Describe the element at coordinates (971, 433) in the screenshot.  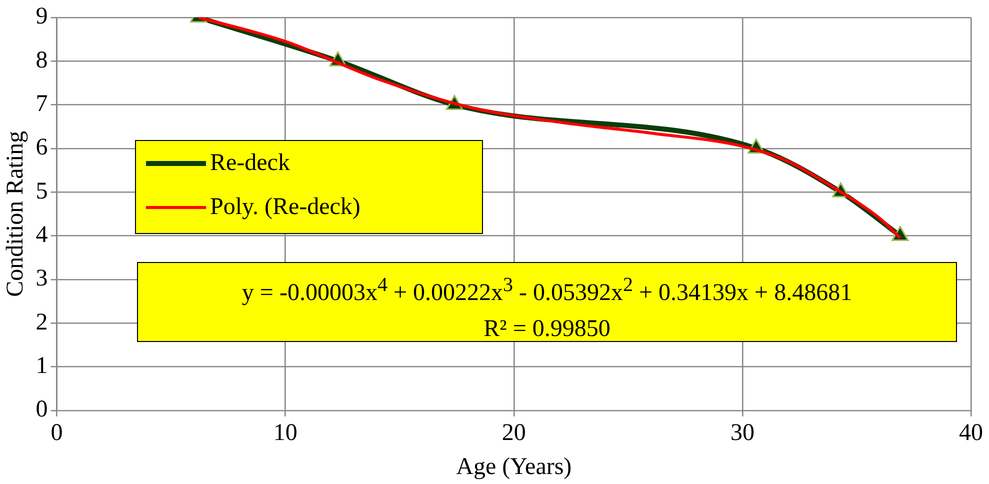
I see `x-tick-label: 40` at that location.